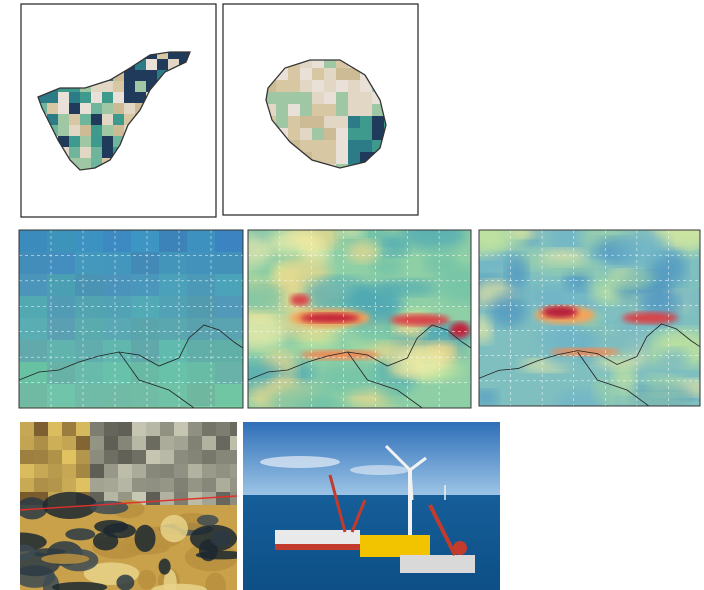 This screenshot has height=590, width=704. Describe the element at coordinates (326, 114) in the screenshot. I see `coastline` at that location.